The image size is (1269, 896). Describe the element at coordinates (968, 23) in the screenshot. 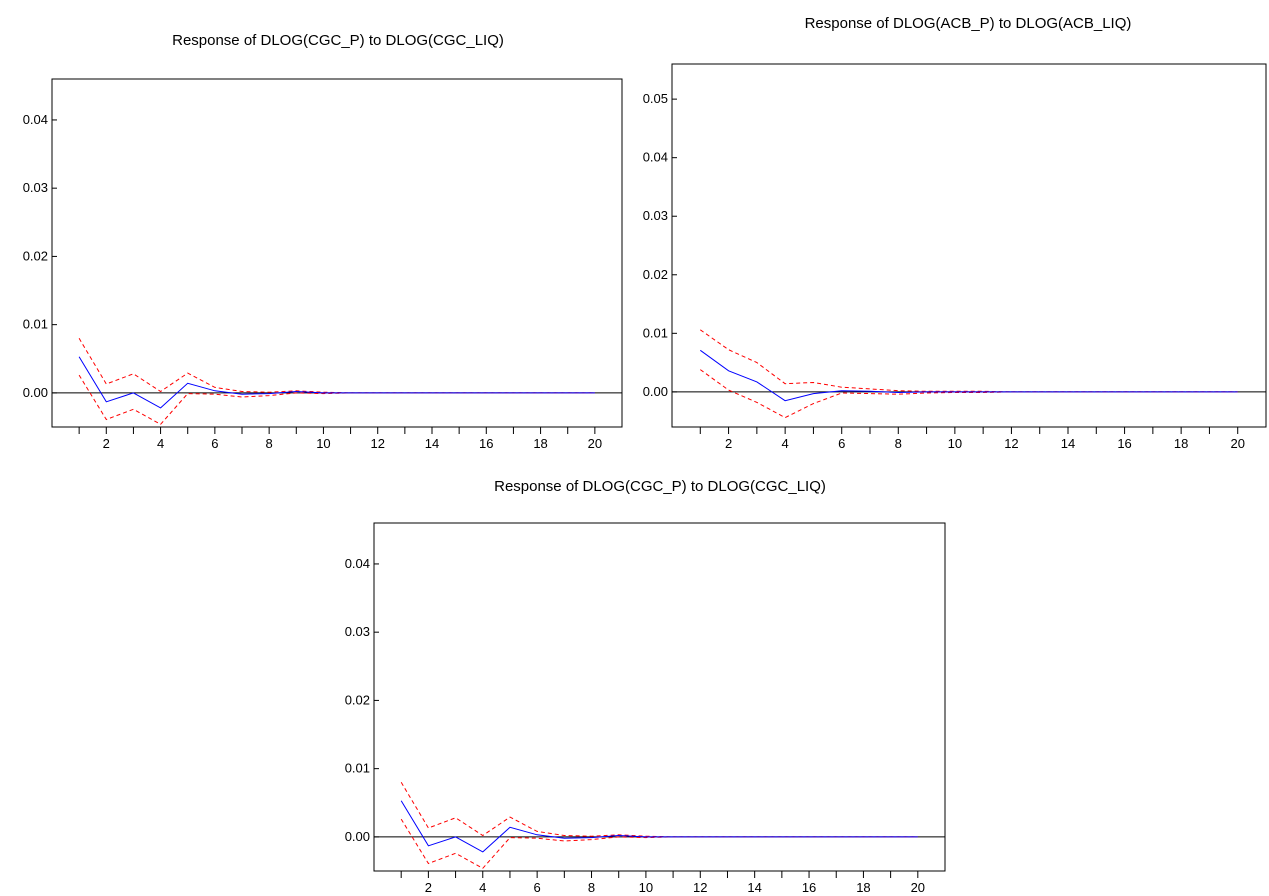

I see `chart-title: Response of DLOG(ACB_P) to DLOG(ACB_LIQ)` at that location.